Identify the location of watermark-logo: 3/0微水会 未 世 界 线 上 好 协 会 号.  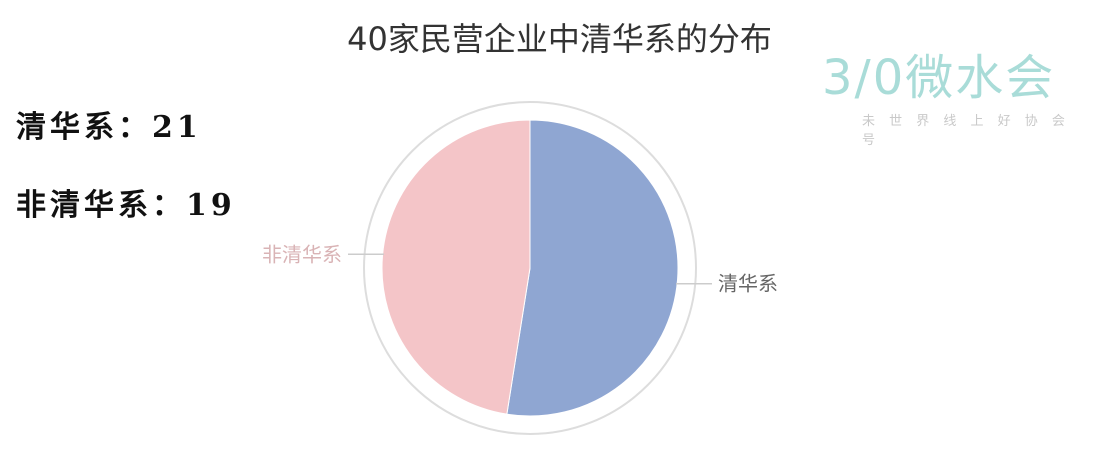
(957, 93).